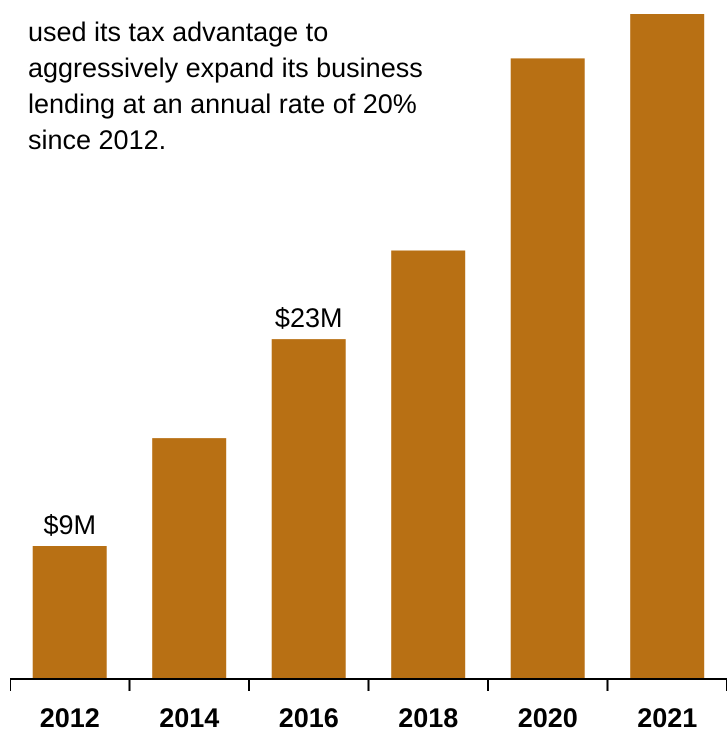 The width and height of the screenshot is (727, 732). I want to click on data-label: $23M, so click(308, 318).